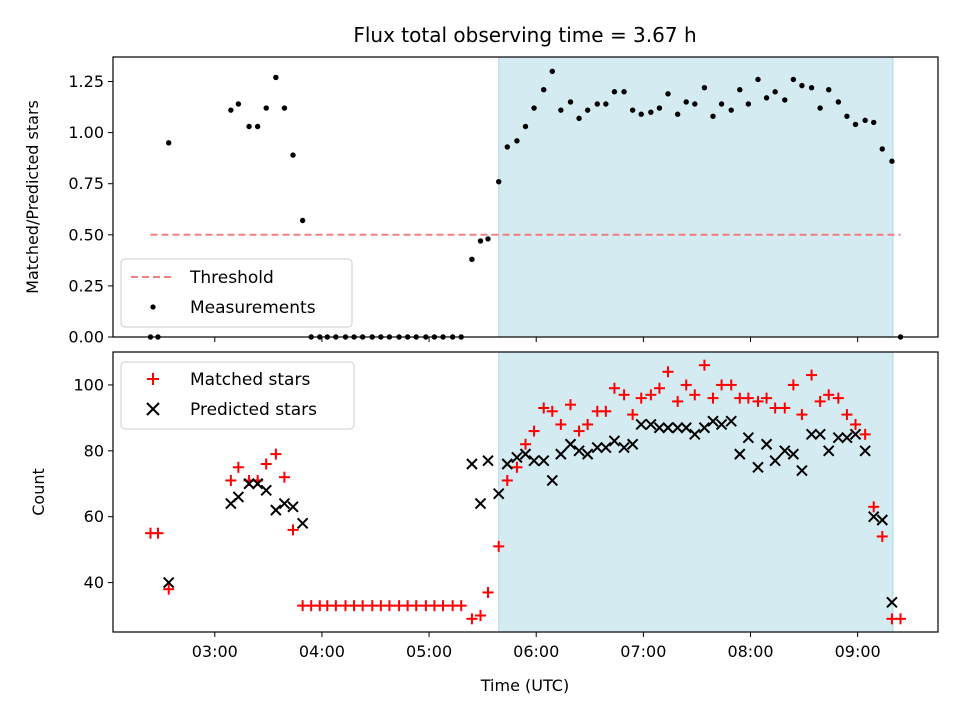  What do you see at coordinates (94, 450) in the screenshot?
I see `bottom-y-tick-label: 80` at bounding box center [94, 450].